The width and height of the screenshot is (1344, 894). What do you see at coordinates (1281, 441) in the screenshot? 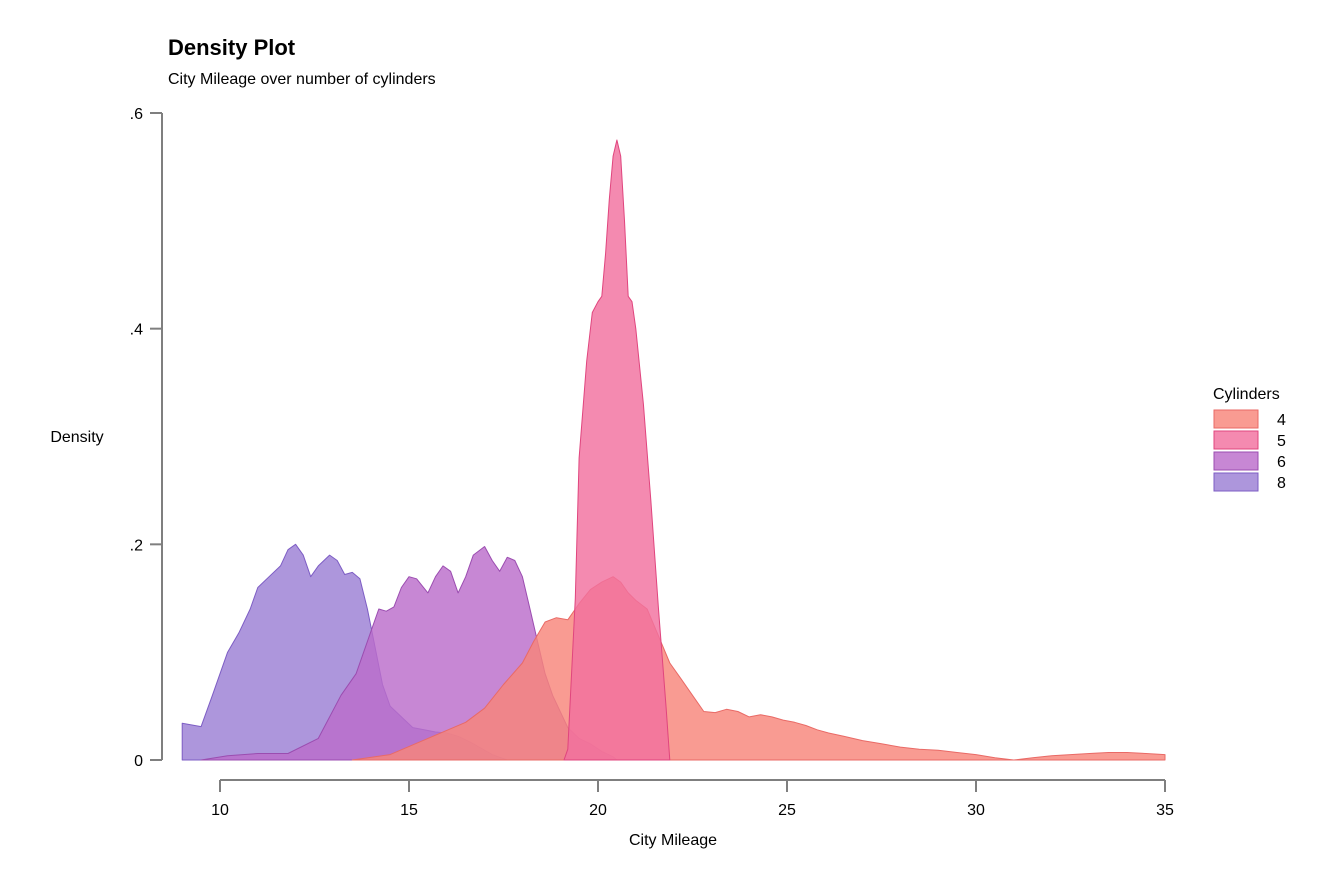
I see `legend-label-5: 5` at bounding box center [1281, 441].